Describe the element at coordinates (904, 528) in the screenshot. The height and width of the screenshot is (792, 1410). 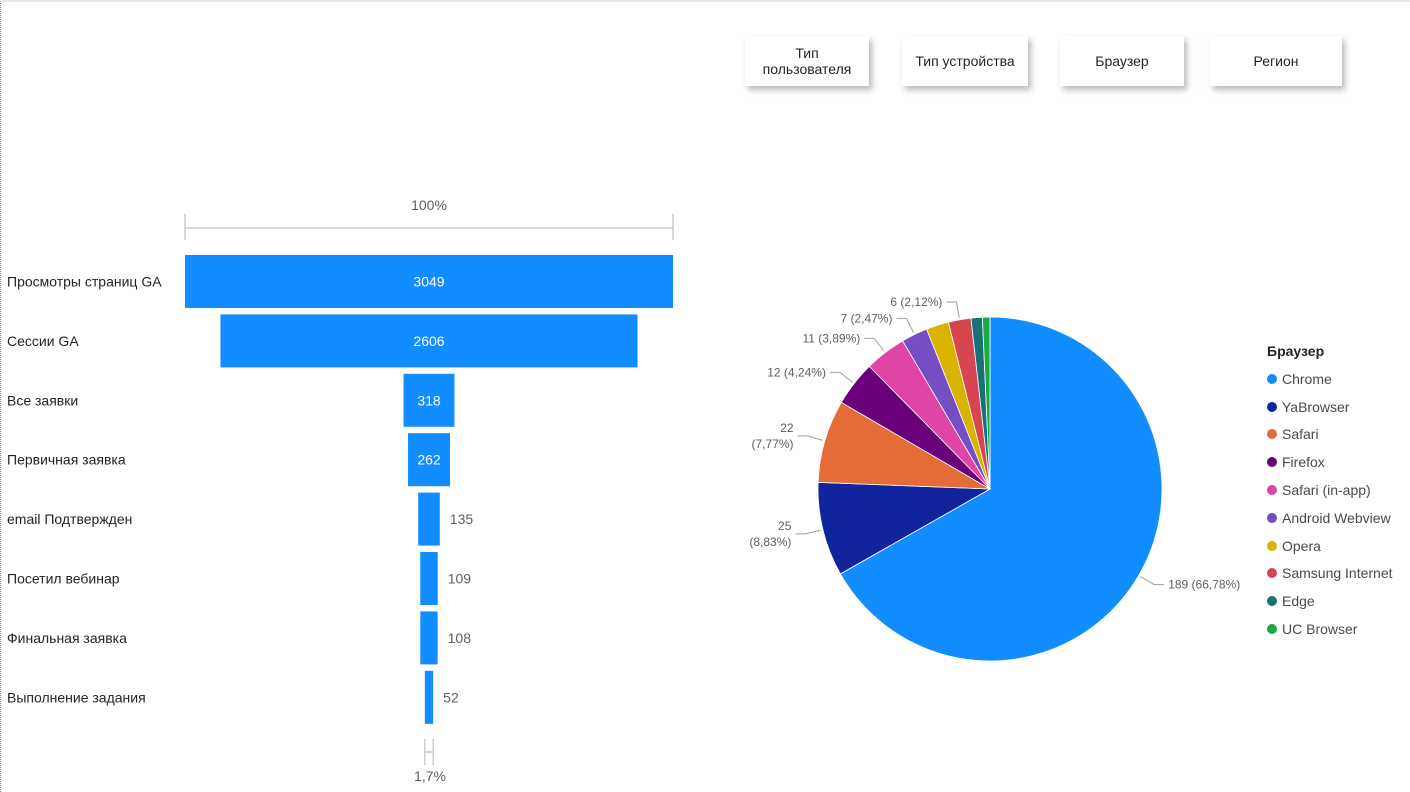
I see `pie-slice-yabrowser` at that location.